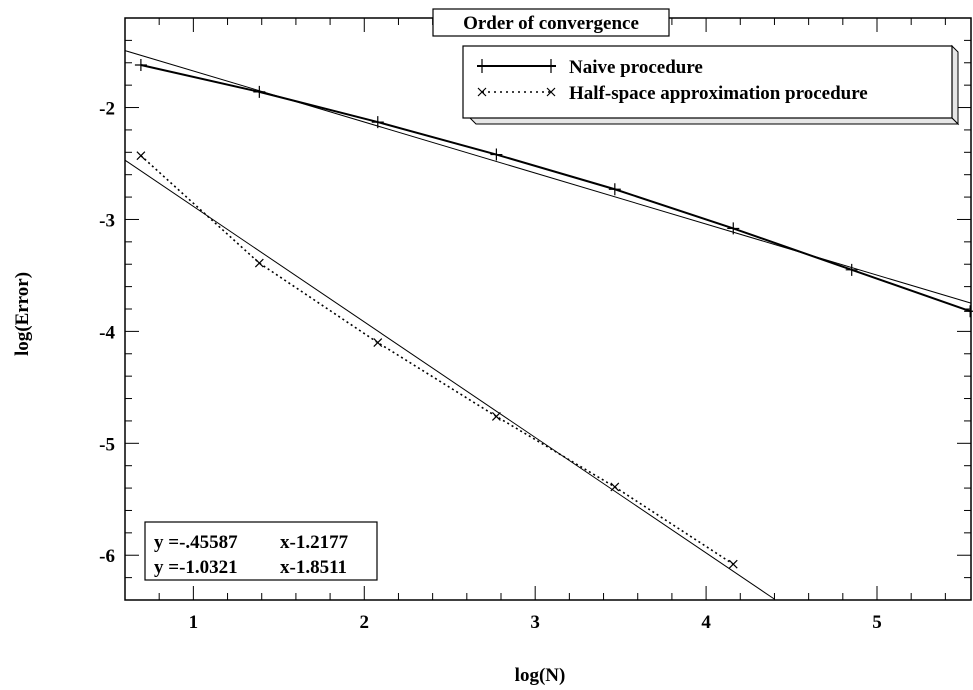  What do you see at coordinates (107, 332) in the screenshot?
I see `y-tick-label: -4` at bounding box center [107, 332].